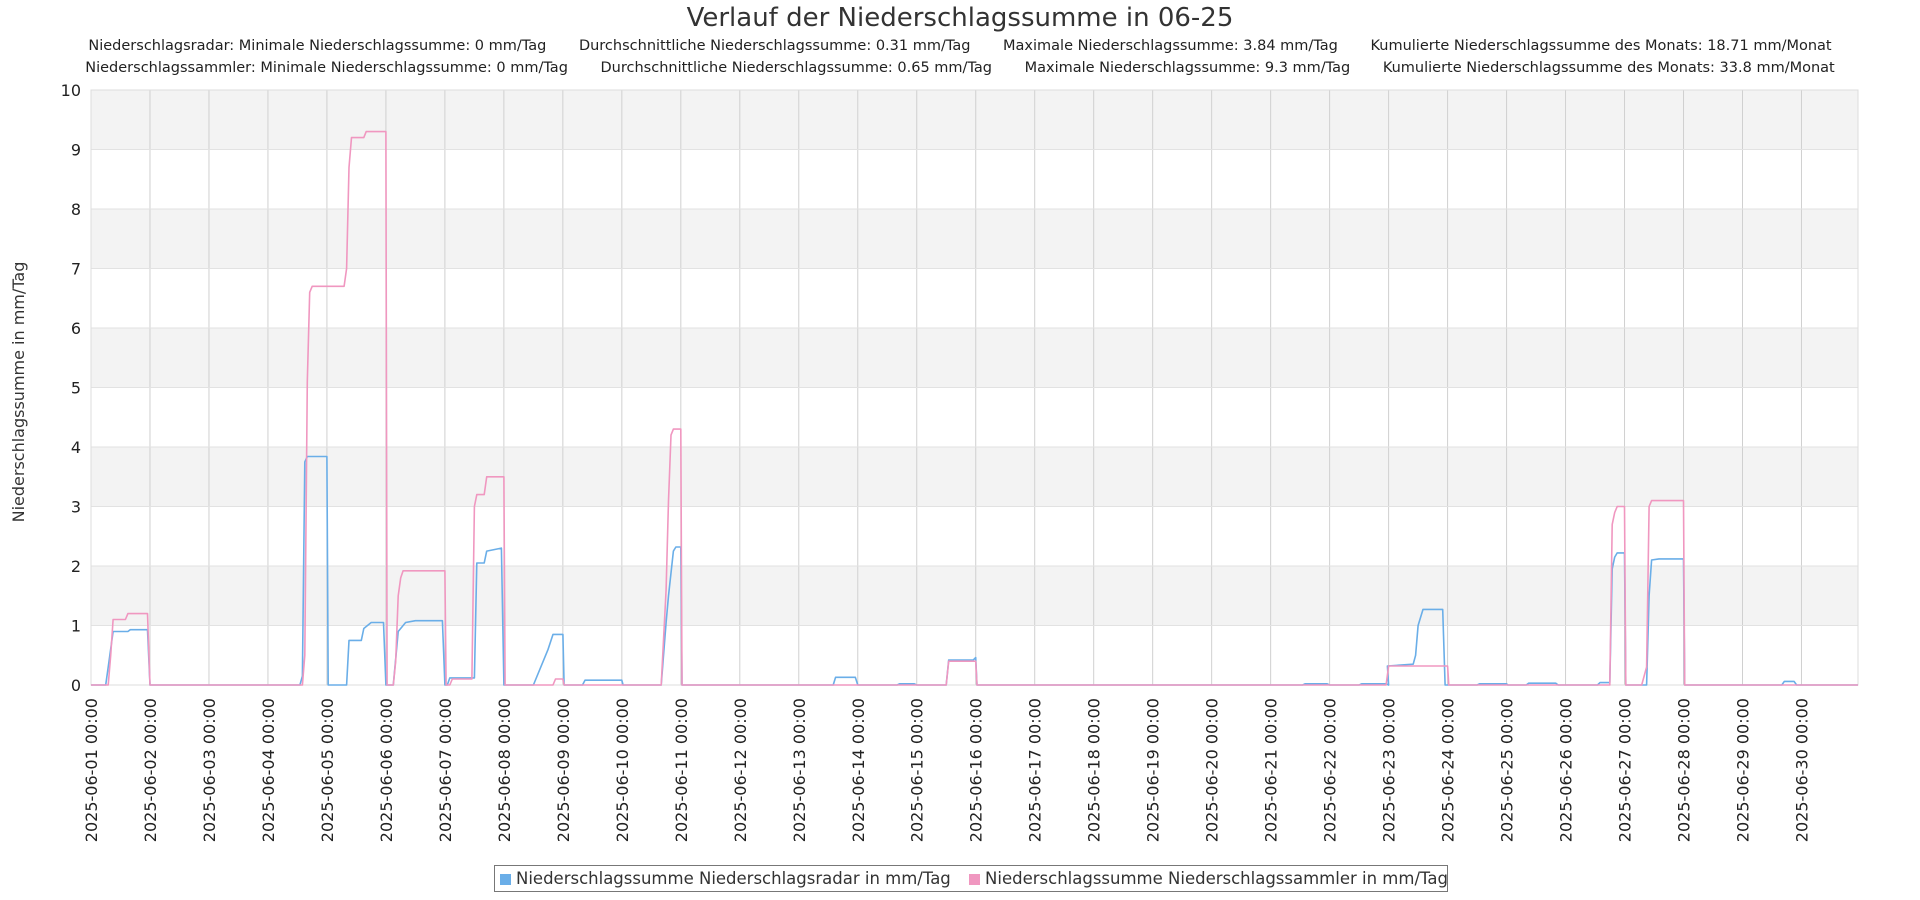 This screenshot has width=1920, height=900. Describe the element at coordinates (1170, 46) in the screenshot. I see `radar-stat-max: Maximale Niederschlagssumme: 3.84 mm/Tag` at that location.